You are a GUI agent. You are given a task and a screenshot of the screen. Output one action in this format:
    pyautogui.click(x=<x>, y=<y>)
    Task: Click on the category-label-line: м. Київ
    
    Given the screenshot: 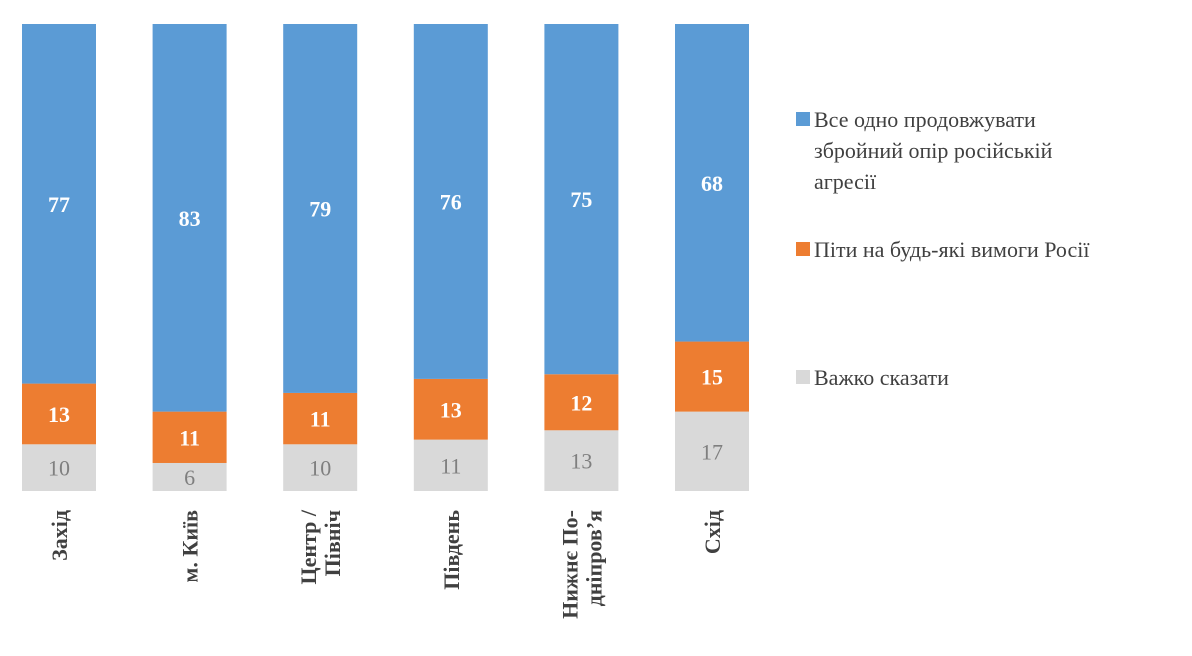 What is the action you would take?
    pyautogui.click(x=190, y=546)
    